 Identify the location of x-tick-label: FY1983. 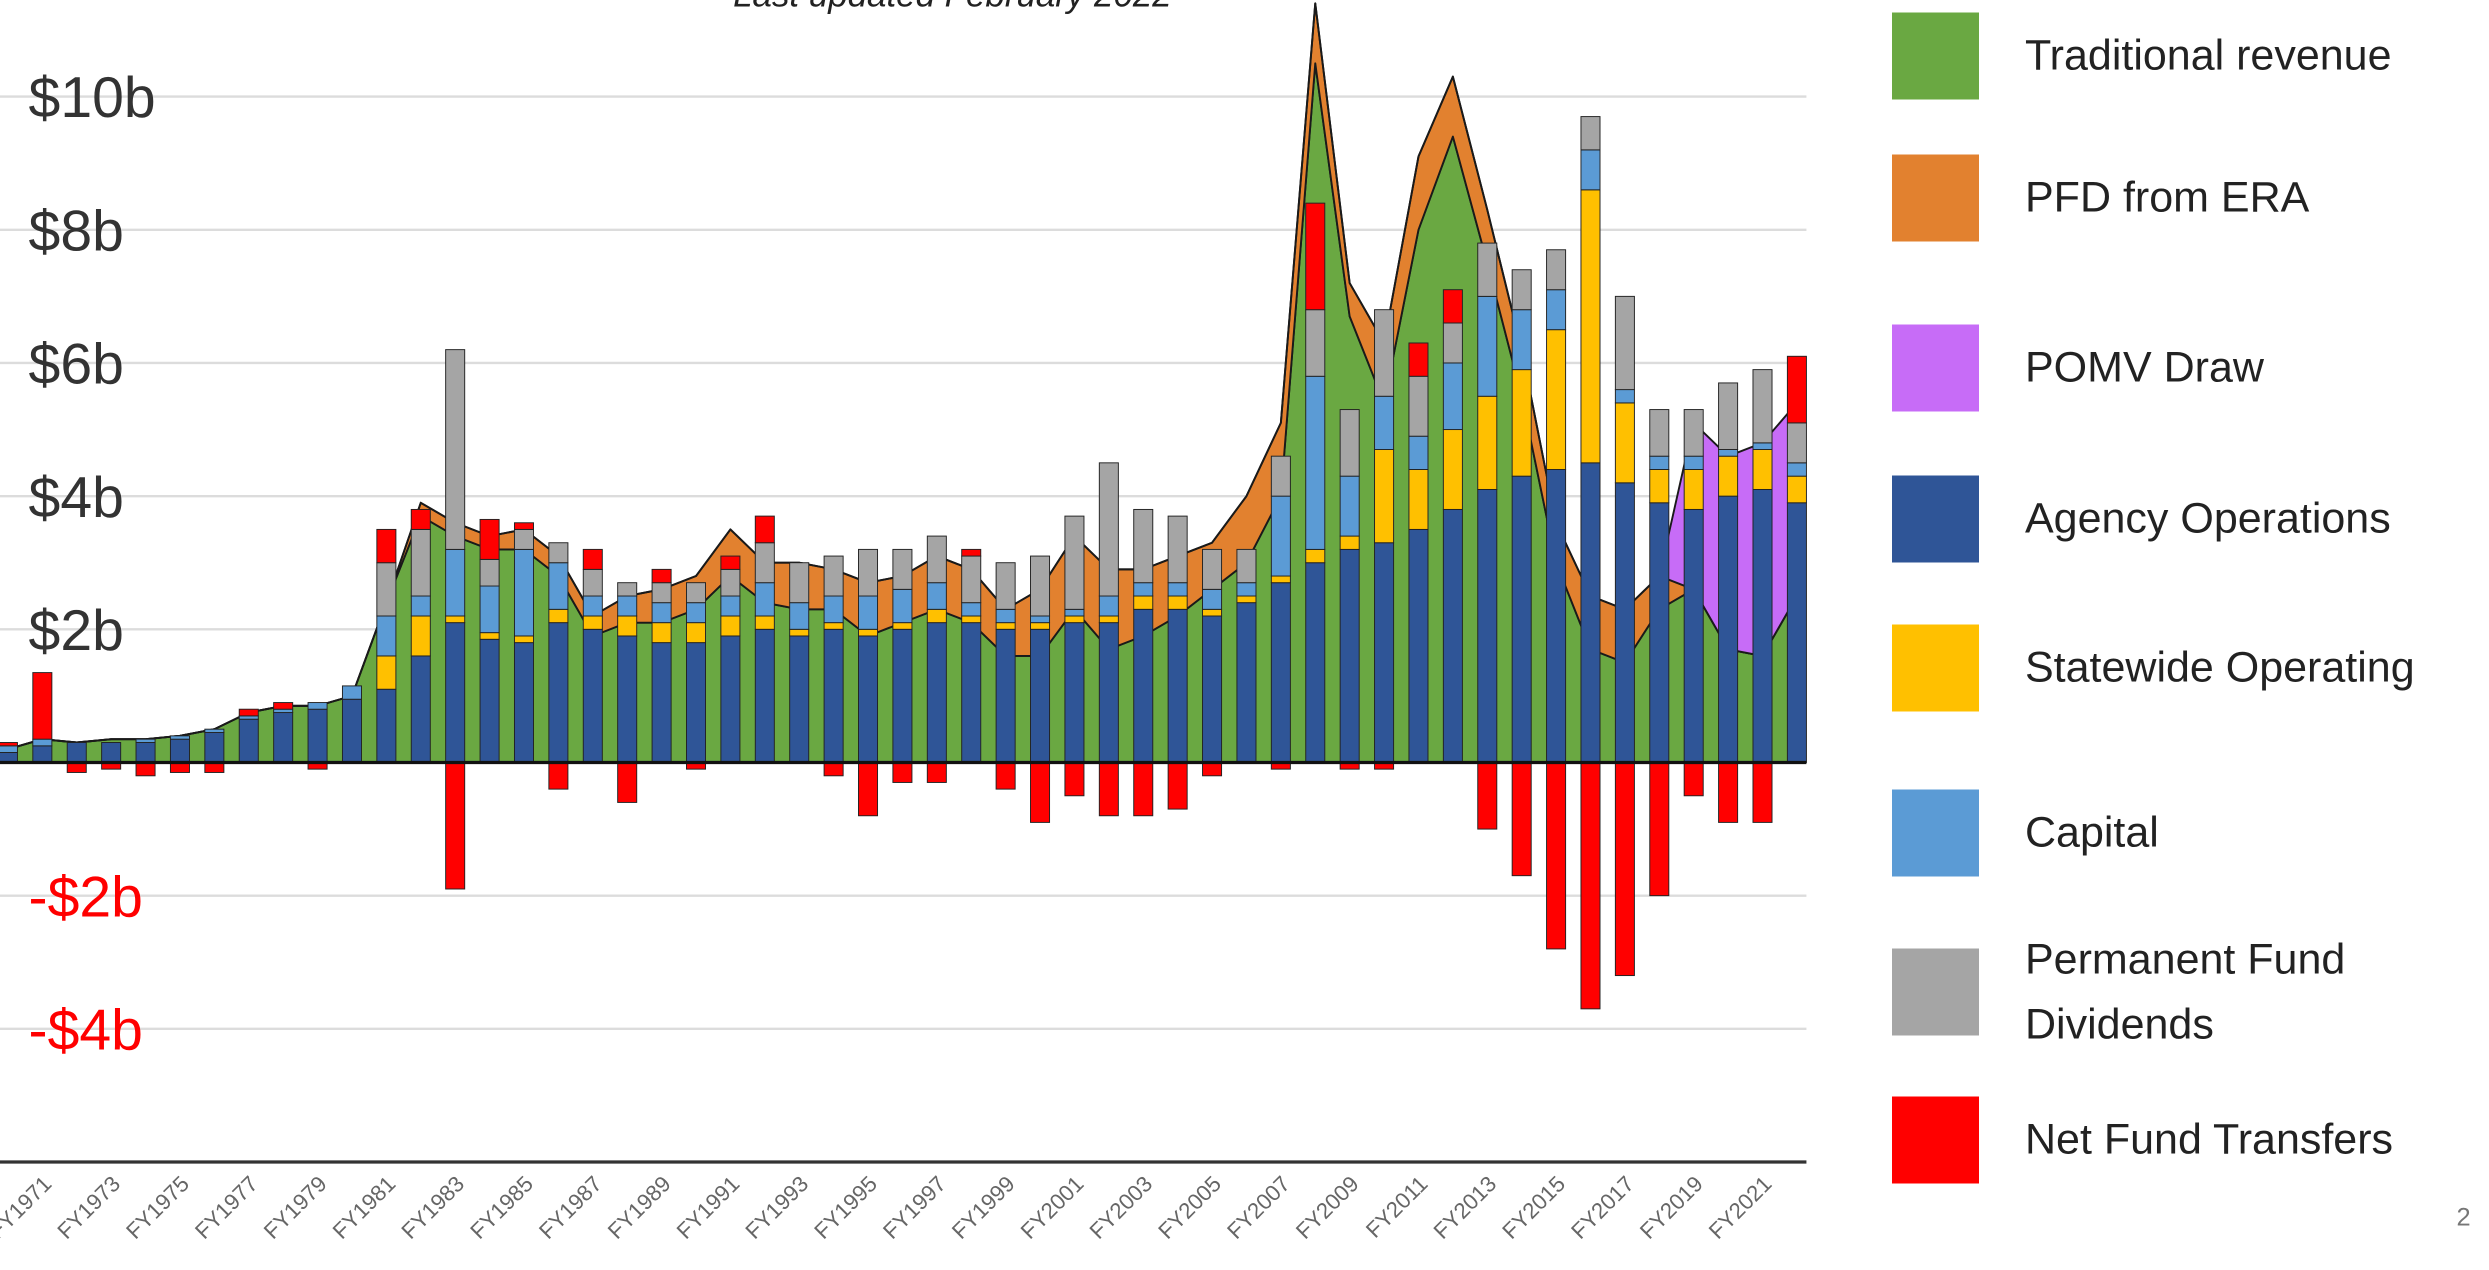
(433, 1207).